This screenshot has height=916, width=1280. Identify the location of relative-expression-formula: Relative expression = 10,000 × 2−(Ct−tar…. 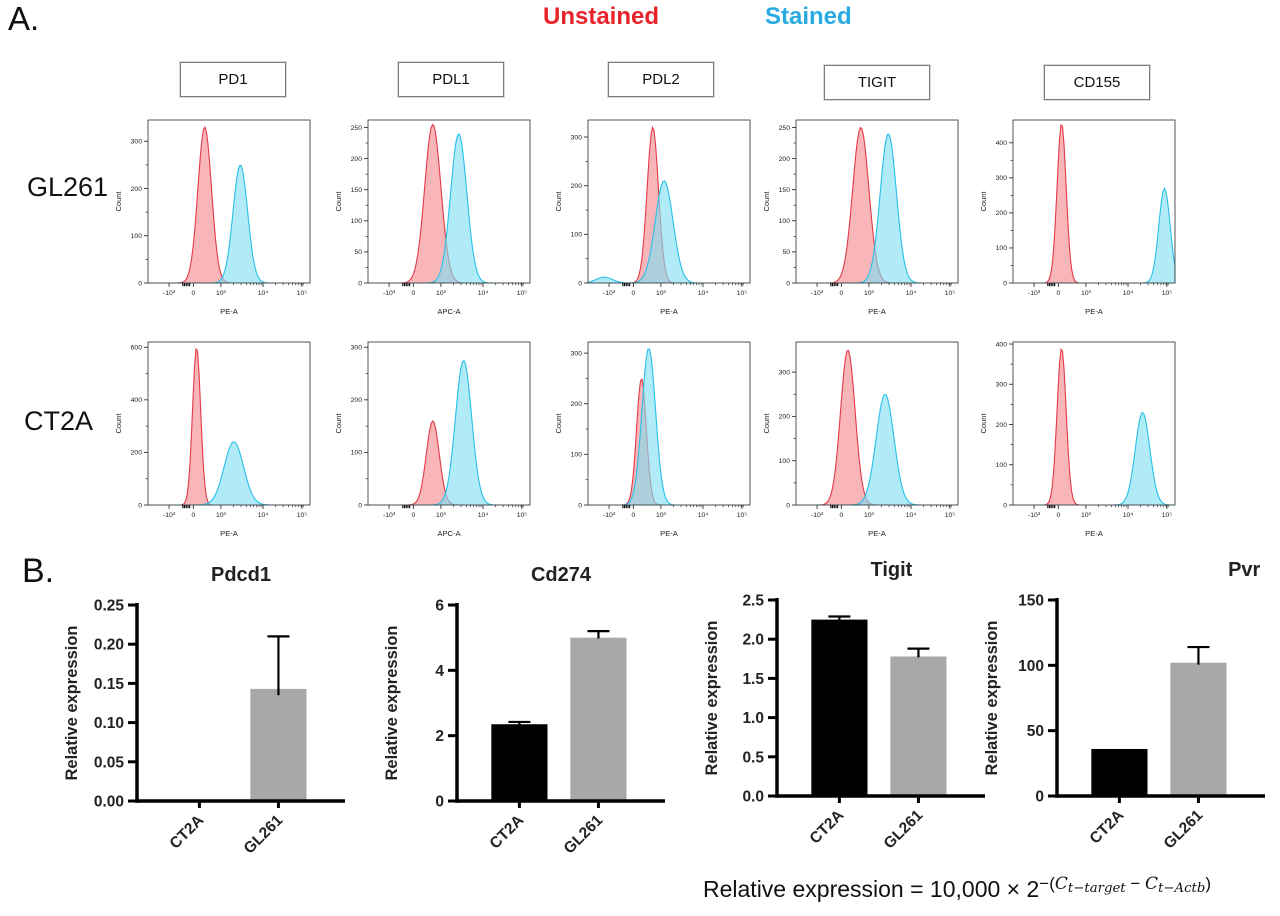
(957, 888).